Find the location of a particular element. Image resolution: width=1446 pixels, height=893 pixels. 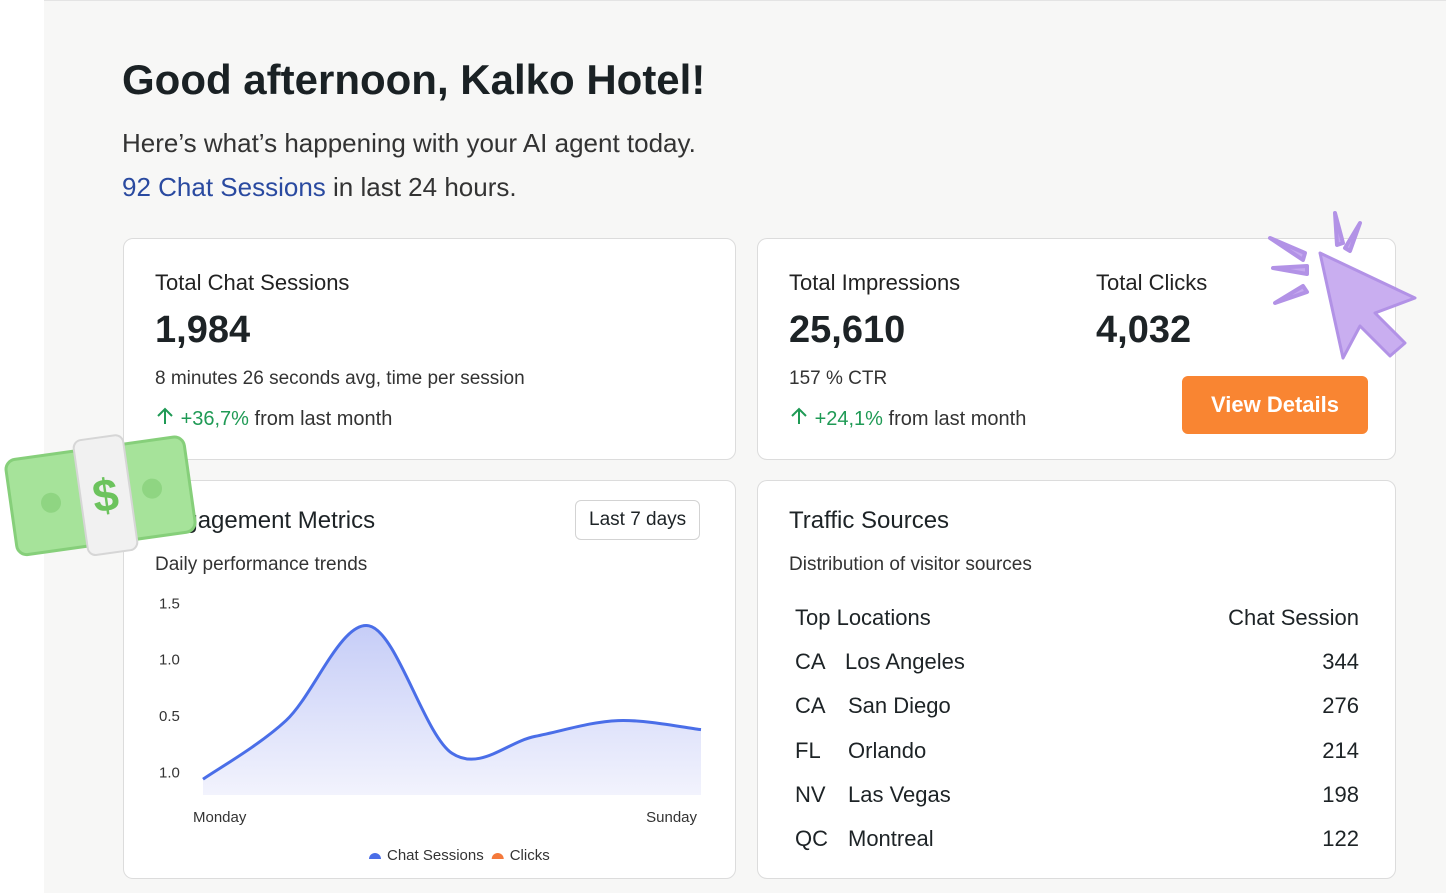

range-filter: Last 7 days is located at coordinates (638, 520).